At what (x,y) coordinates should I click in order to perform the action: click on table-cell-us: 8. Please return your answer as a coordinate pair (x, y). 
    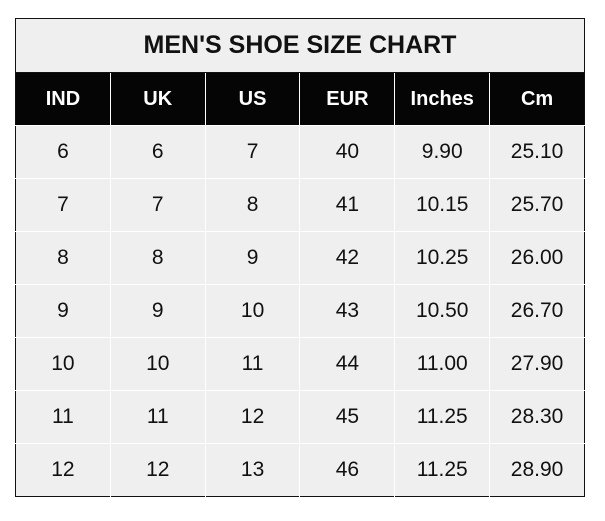
    Looking at the image, I should click on (252, 205).